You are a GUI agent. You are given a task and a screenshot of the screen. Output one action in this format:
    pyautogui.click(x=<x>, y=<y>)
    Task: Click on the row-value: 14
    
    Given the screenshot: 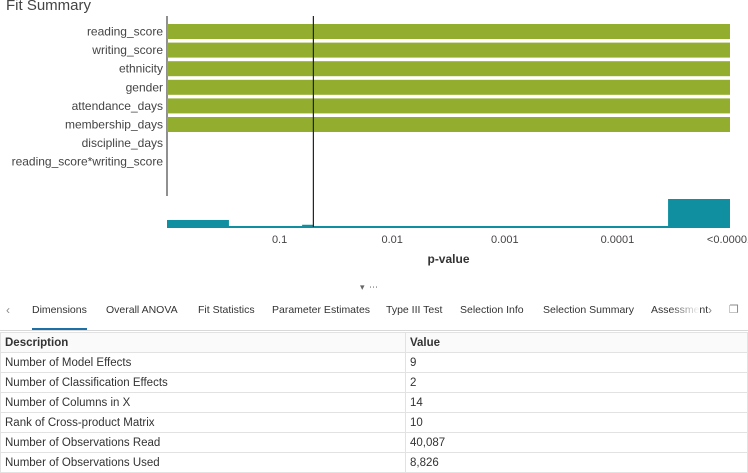 What is the action you would take?
    pyautogui.click(x=576, y=402)
    